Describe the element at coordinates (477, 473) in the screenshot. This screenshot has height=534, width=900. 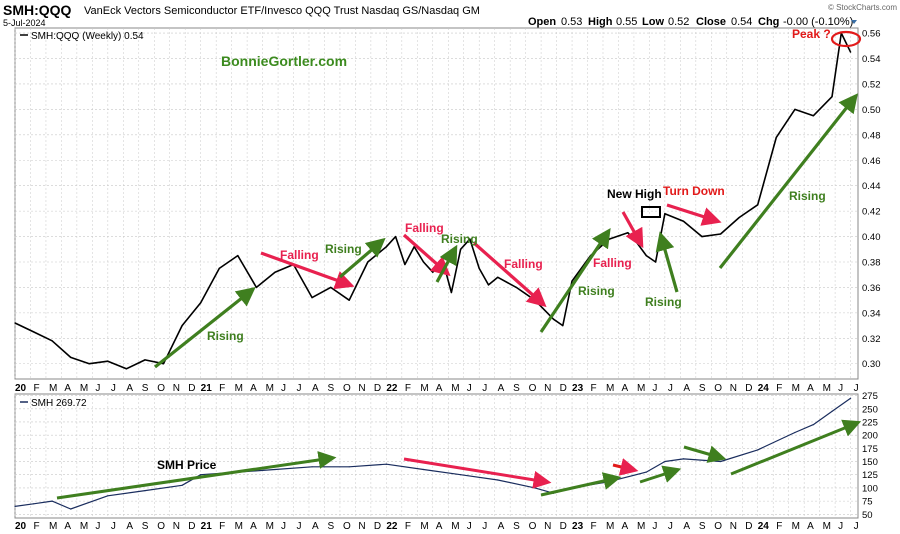
I see `smh-arrow-falling` at that location.